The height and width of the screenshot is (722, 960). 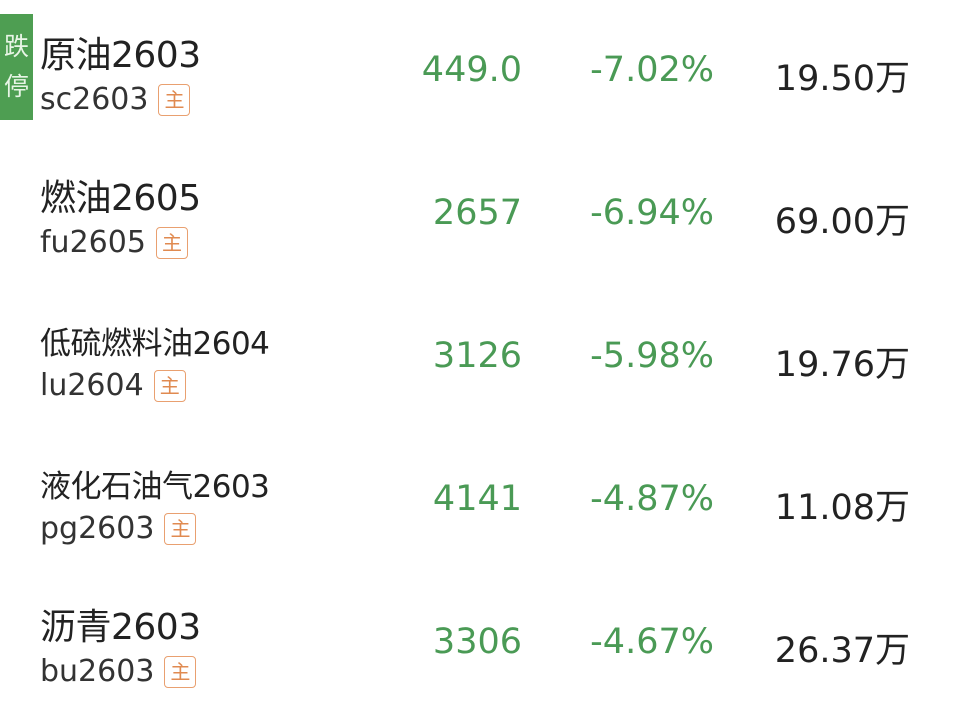 I want to click on contract-code-group: pg2603 主, so click(x=118, y=528).